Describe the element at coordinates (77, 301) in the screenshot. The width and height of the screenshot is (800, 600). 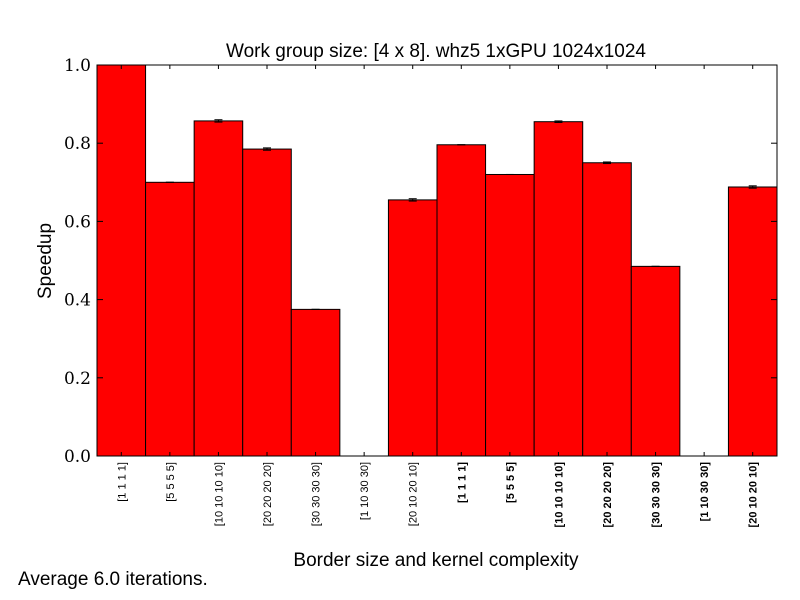
I see `y-tick-label: 0.4` at that location.